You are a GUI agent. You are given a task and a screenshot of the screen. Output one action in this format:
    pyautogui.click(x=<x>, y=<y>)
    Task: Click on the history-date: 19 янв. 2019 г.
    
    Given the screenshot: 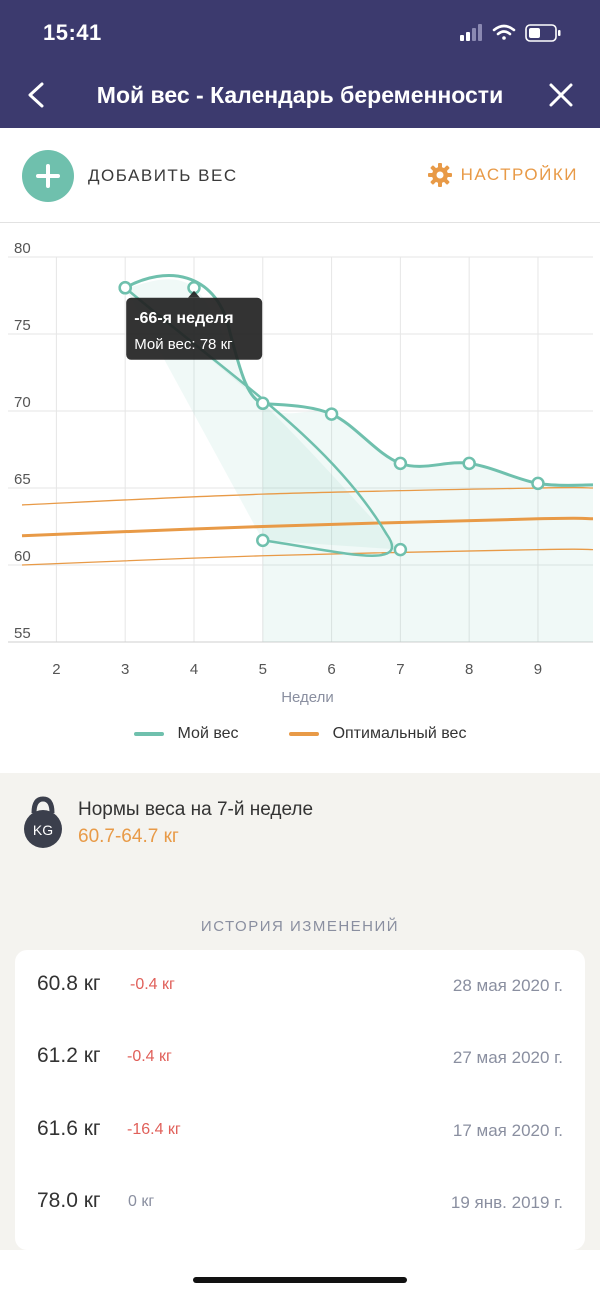 What is the action you would take?
    pyautogui.click(x=506, y=1202)
    